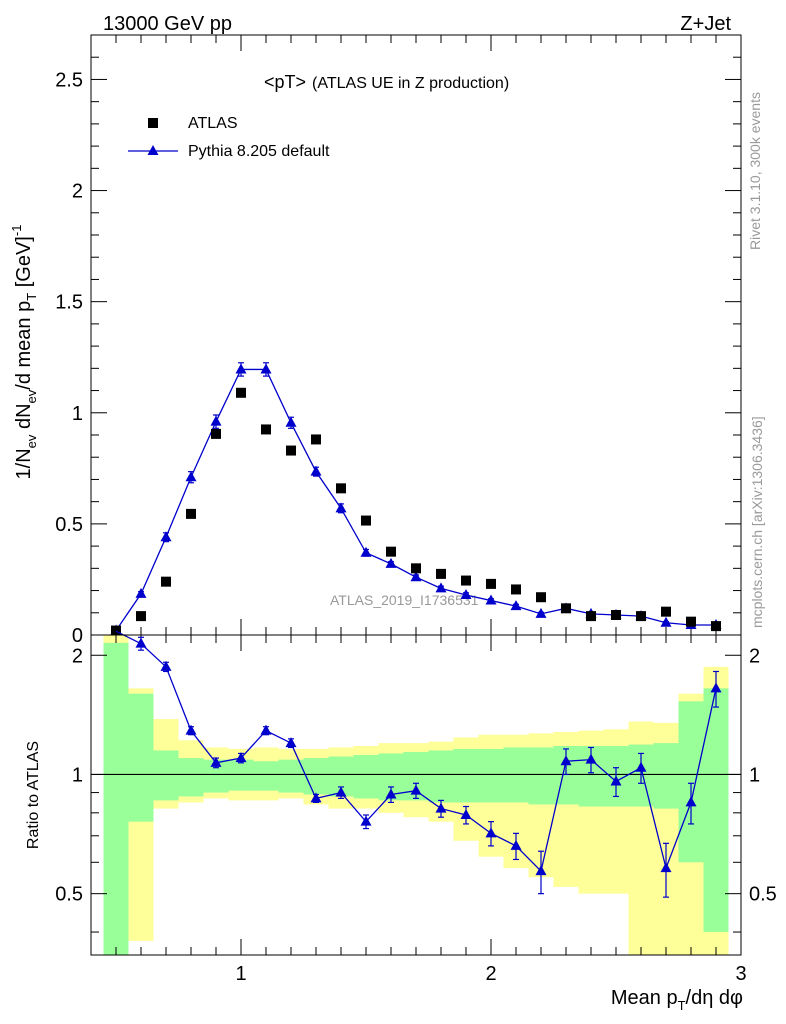 The height and width of the screenshot is (1024, 786). Describe the element at coordinates (213, 123) in the screenshot. I see `legend-data-label: ATLAS` at that location.